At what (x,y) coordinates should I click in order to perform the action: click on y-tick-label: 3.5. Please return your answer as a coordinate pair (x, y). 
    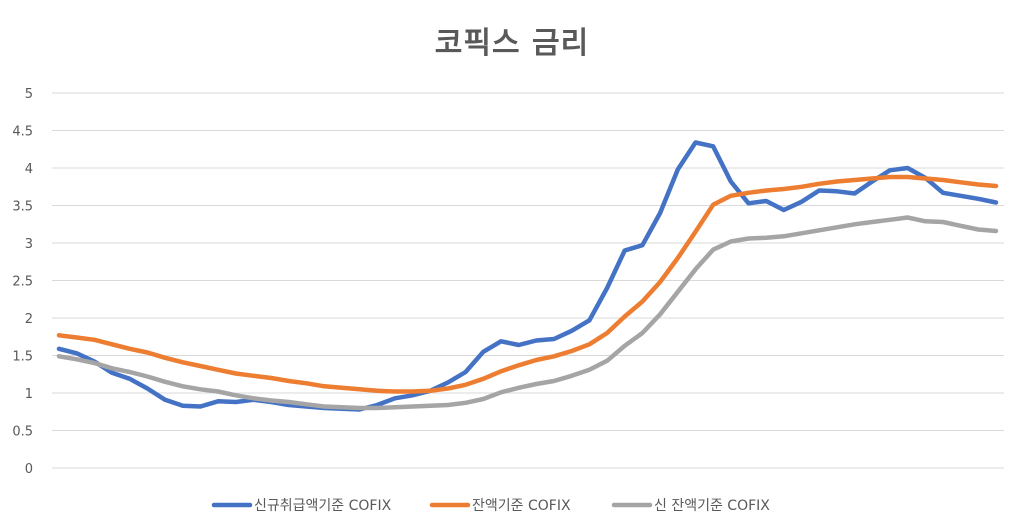
    Looking at the image, I should click on (22, 207).